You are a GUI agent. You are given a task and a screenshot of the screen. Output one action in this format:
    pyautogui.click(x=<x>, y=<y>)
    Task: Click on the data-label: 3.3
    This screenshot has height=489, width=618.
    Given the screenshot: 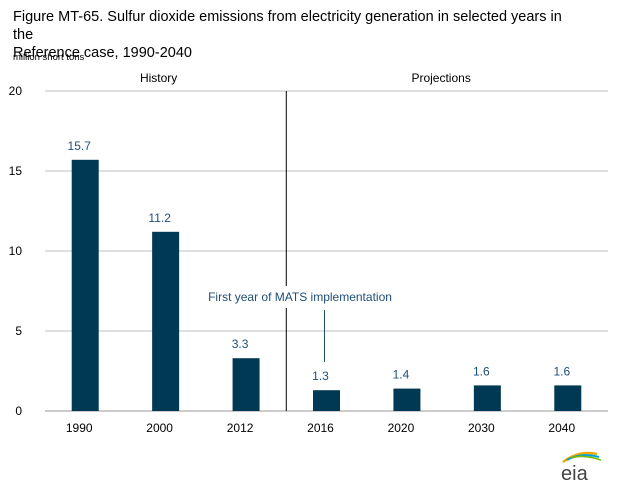 What is the action you would take?
    pyautogui.click(x=240, y=344)
    